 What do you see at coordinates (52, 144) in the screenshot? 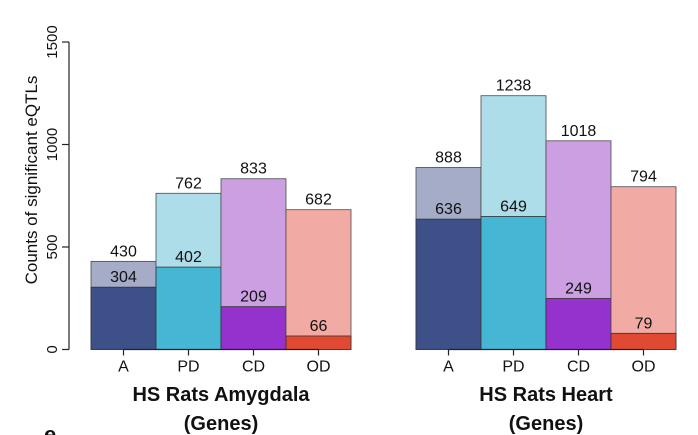
I see `y-tick-label: 1000` at bounding box center [52, 144].